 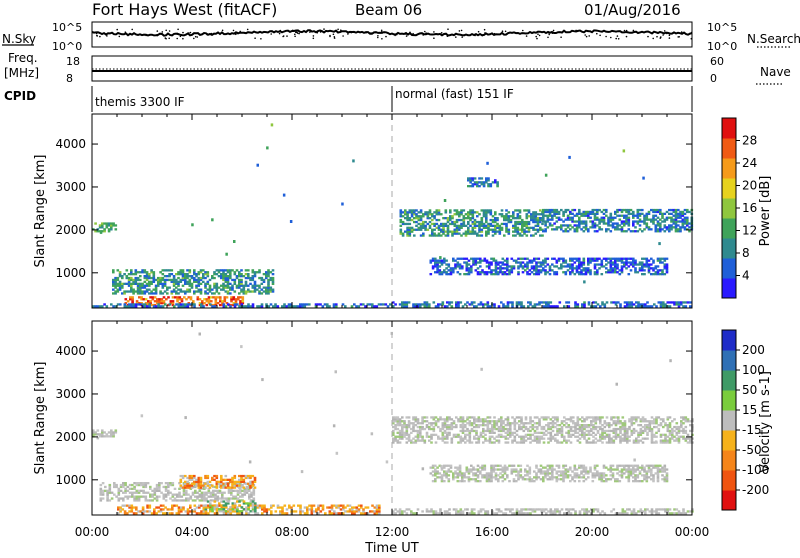 I want to click on y-tick-label: 4000, so click(x=70, y=144).